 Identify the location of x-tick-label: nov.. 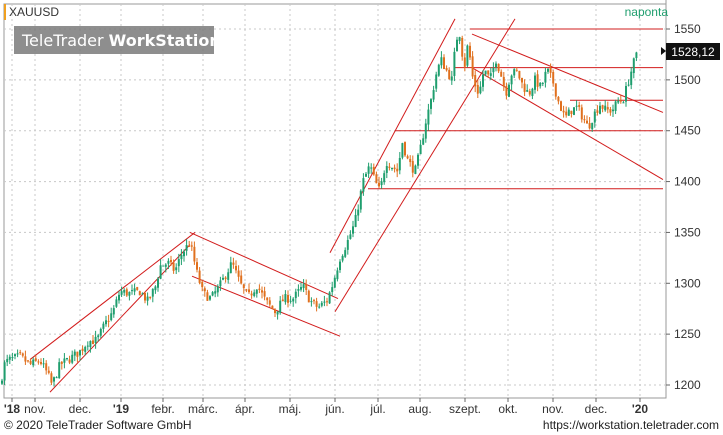
(35, 409).